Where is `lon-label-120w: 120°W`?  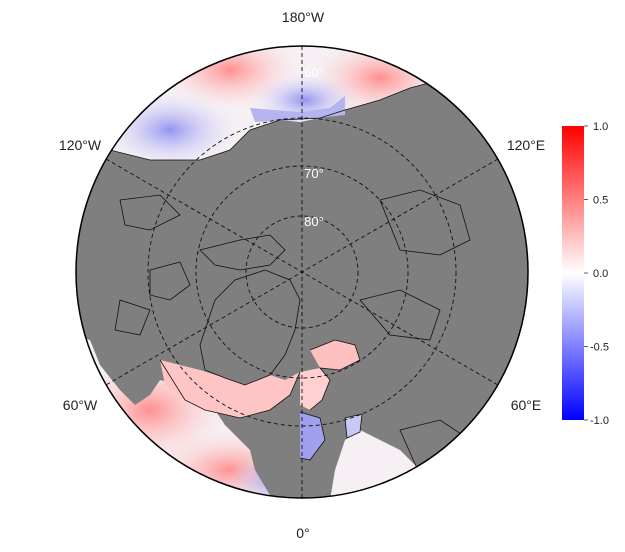 lon-label-120w: 120°W is located at coordinates (80, 145).